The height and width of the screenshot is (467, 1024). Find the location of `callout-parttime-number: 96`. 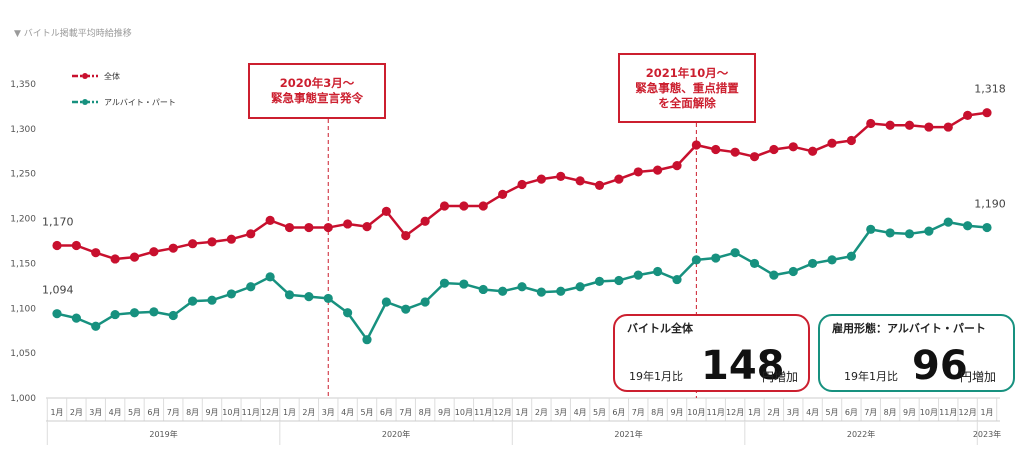

callout-parttime-number: 96 is located at coordinates (940, 366).